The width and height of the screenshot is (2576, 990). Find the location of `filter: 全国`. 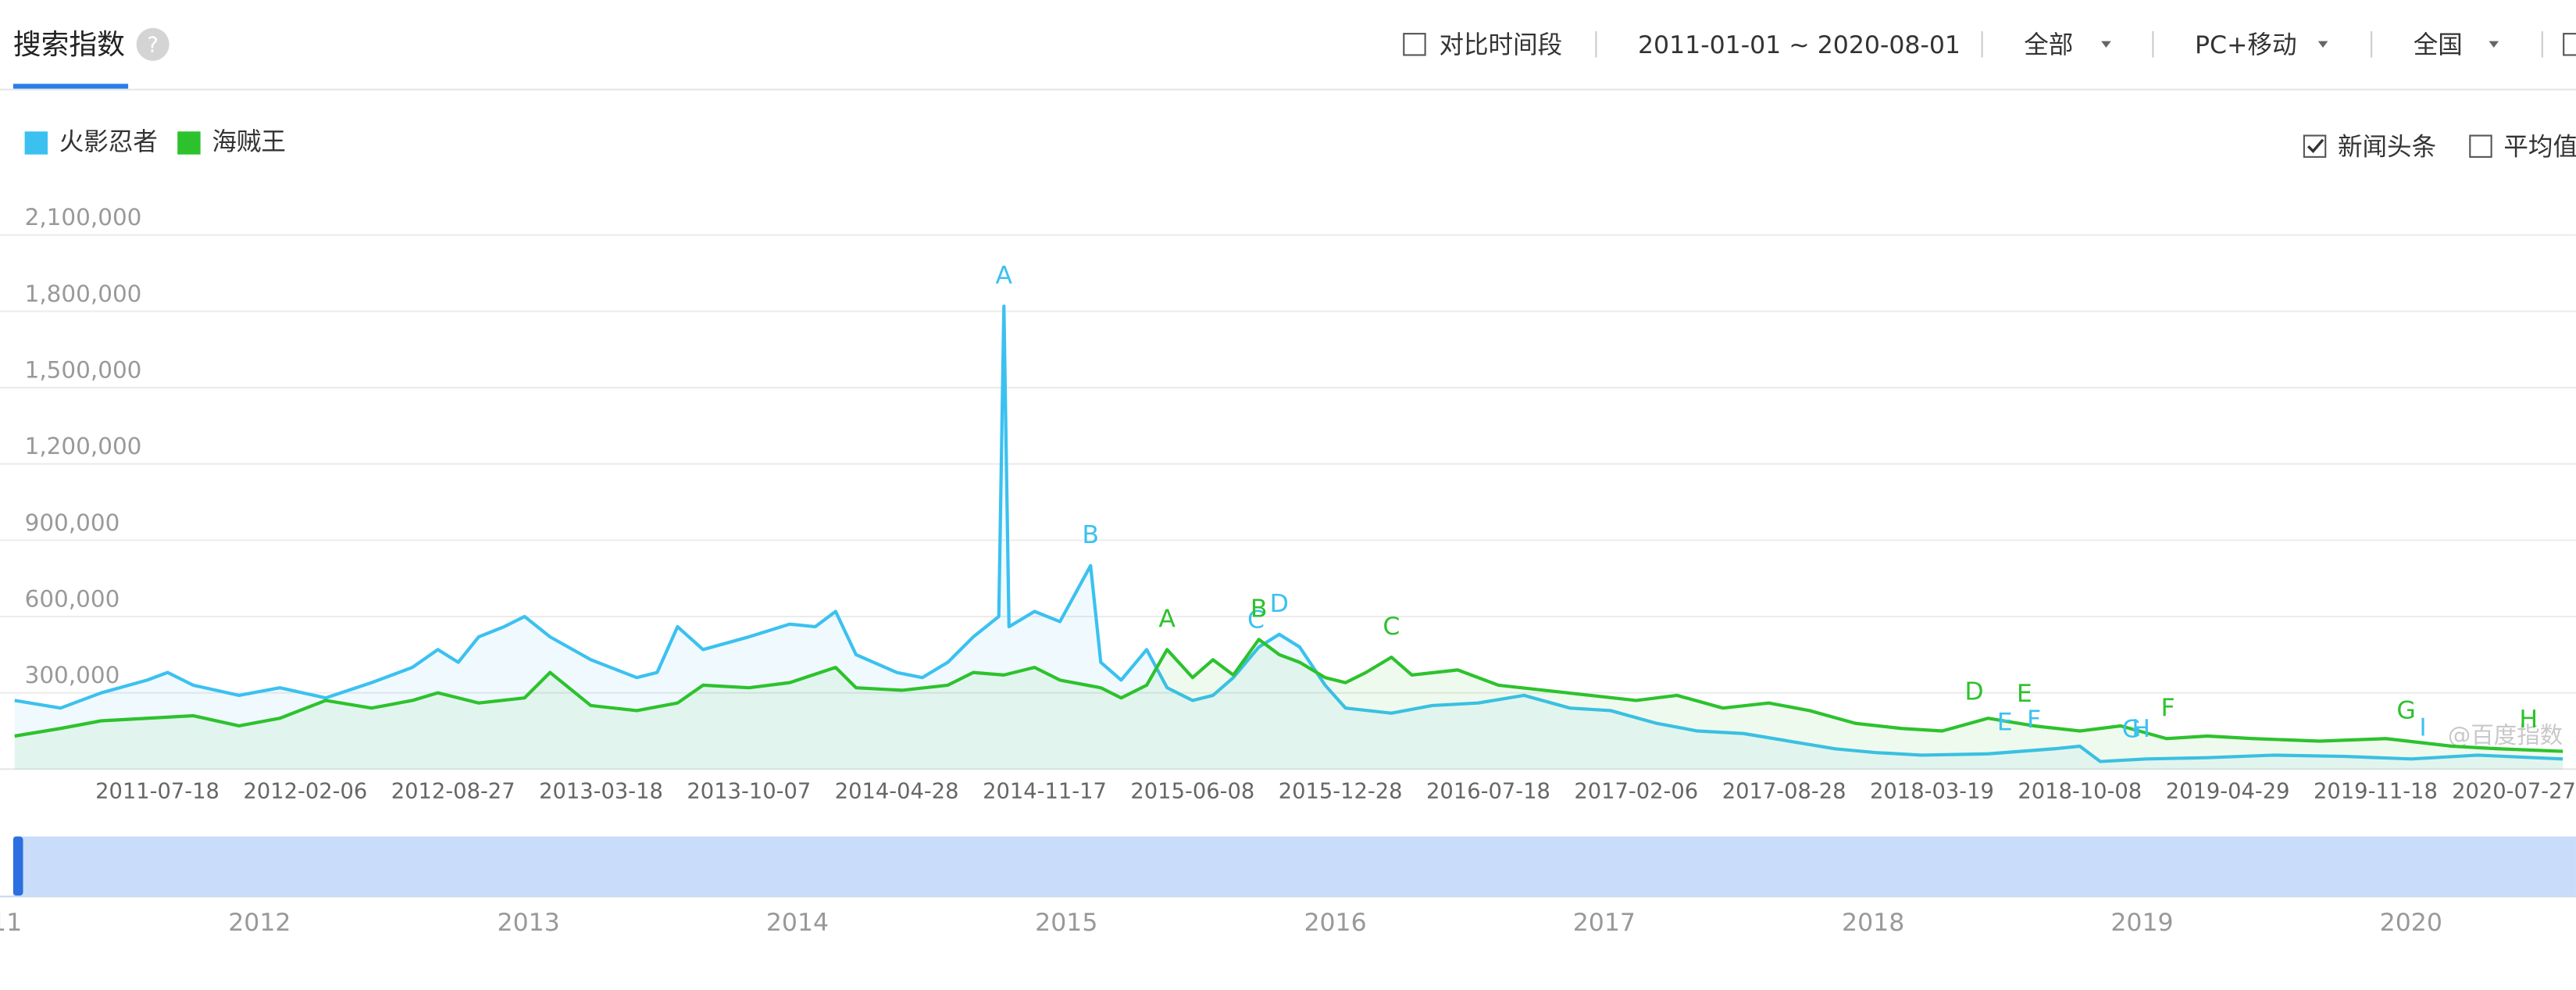

filter: 全国 is located at coordinates (2438, 45).